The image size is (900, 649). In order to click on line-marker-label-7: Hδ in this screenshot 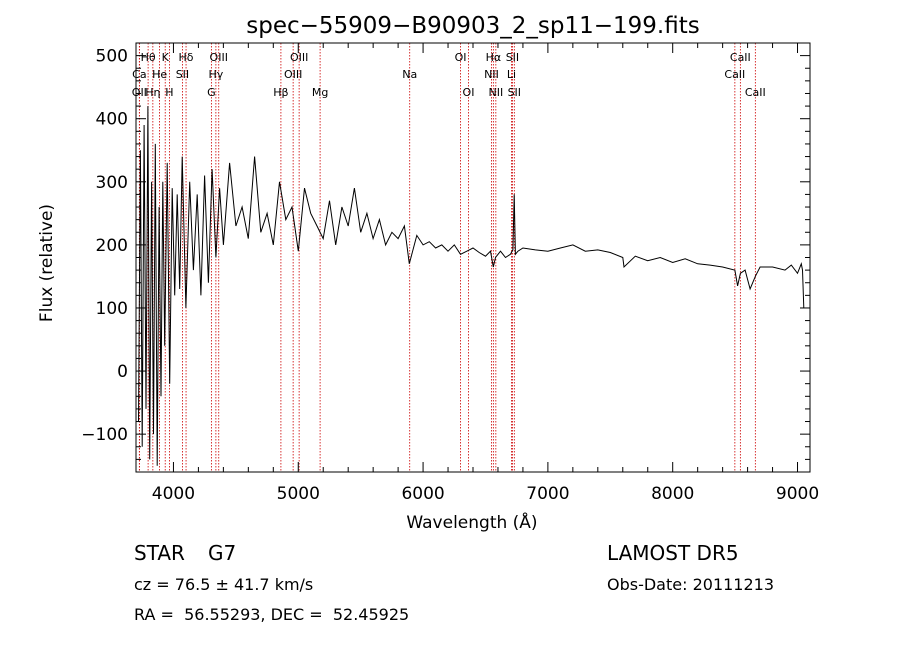, I will do `click(186, 57)`.